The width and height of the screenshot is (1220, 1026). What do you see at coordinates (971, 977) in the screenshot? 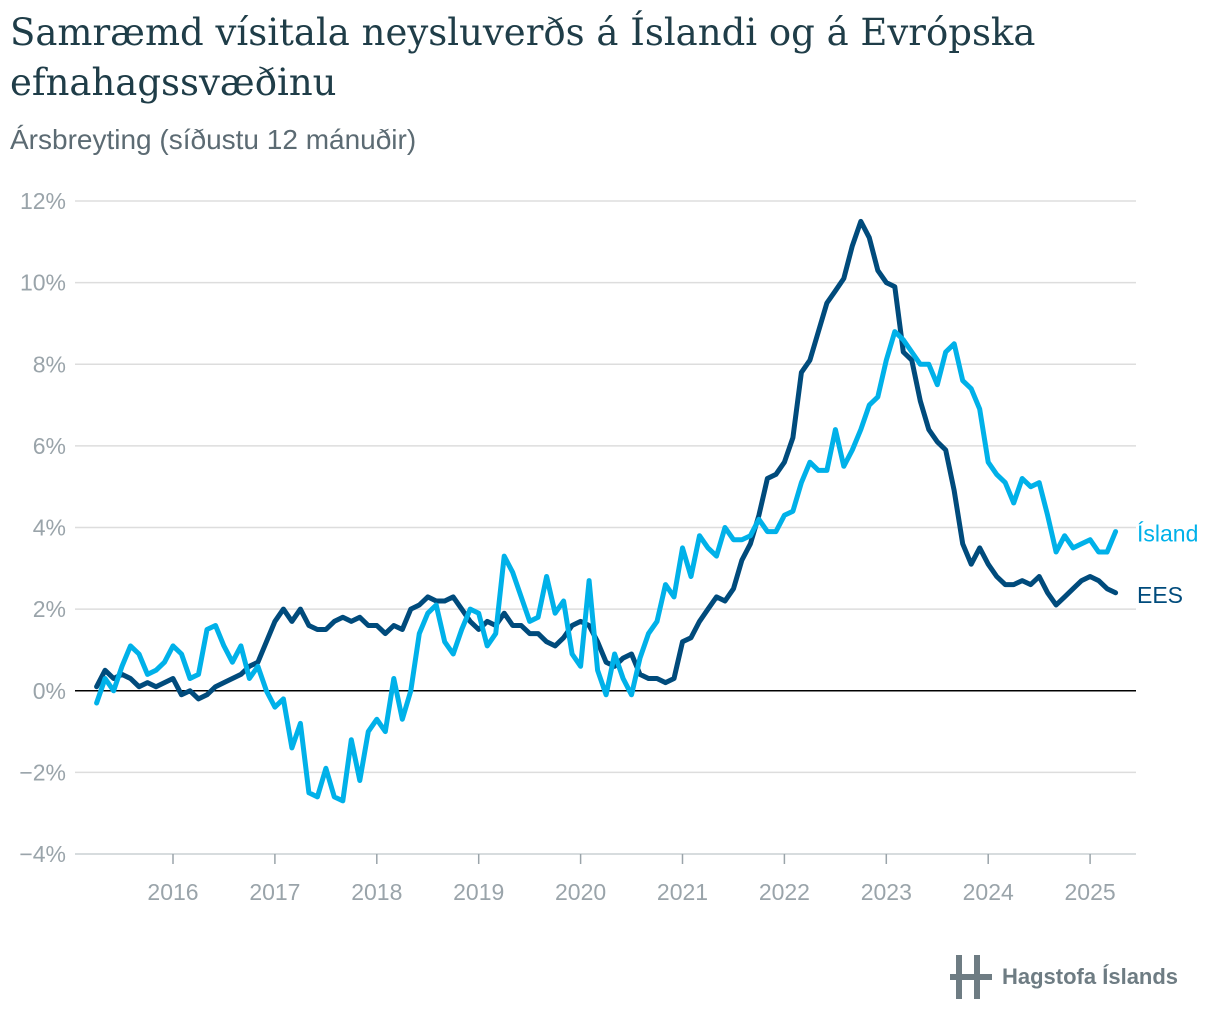
I see `hagstofa-logo-icon` at bounding box center [971, 977].